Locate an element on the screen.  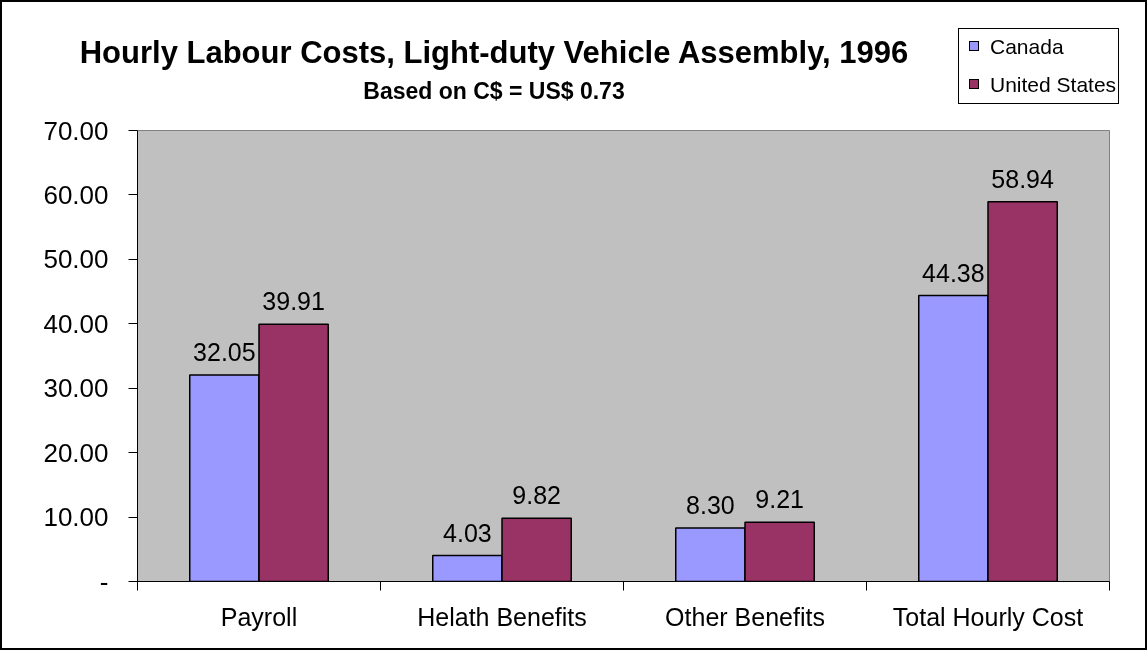
y-tick-label: - is located at coordinates (104, 581).